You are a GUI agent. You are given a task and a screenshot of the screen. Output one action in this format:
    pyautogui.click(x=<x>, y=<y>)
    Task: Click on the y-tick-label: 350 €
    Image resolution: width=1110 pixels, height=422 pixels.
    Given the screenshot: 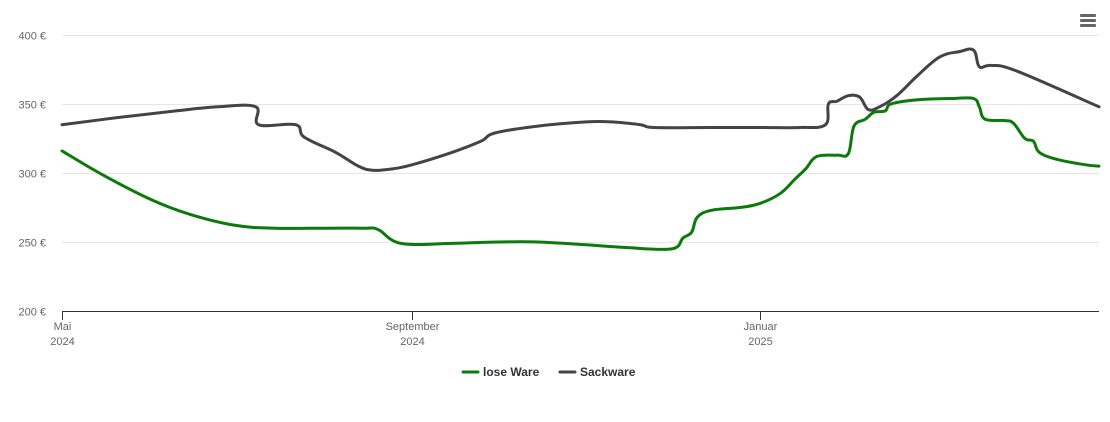 What is the action you would take?
    pyautogui.click(x=32, y=106)
    